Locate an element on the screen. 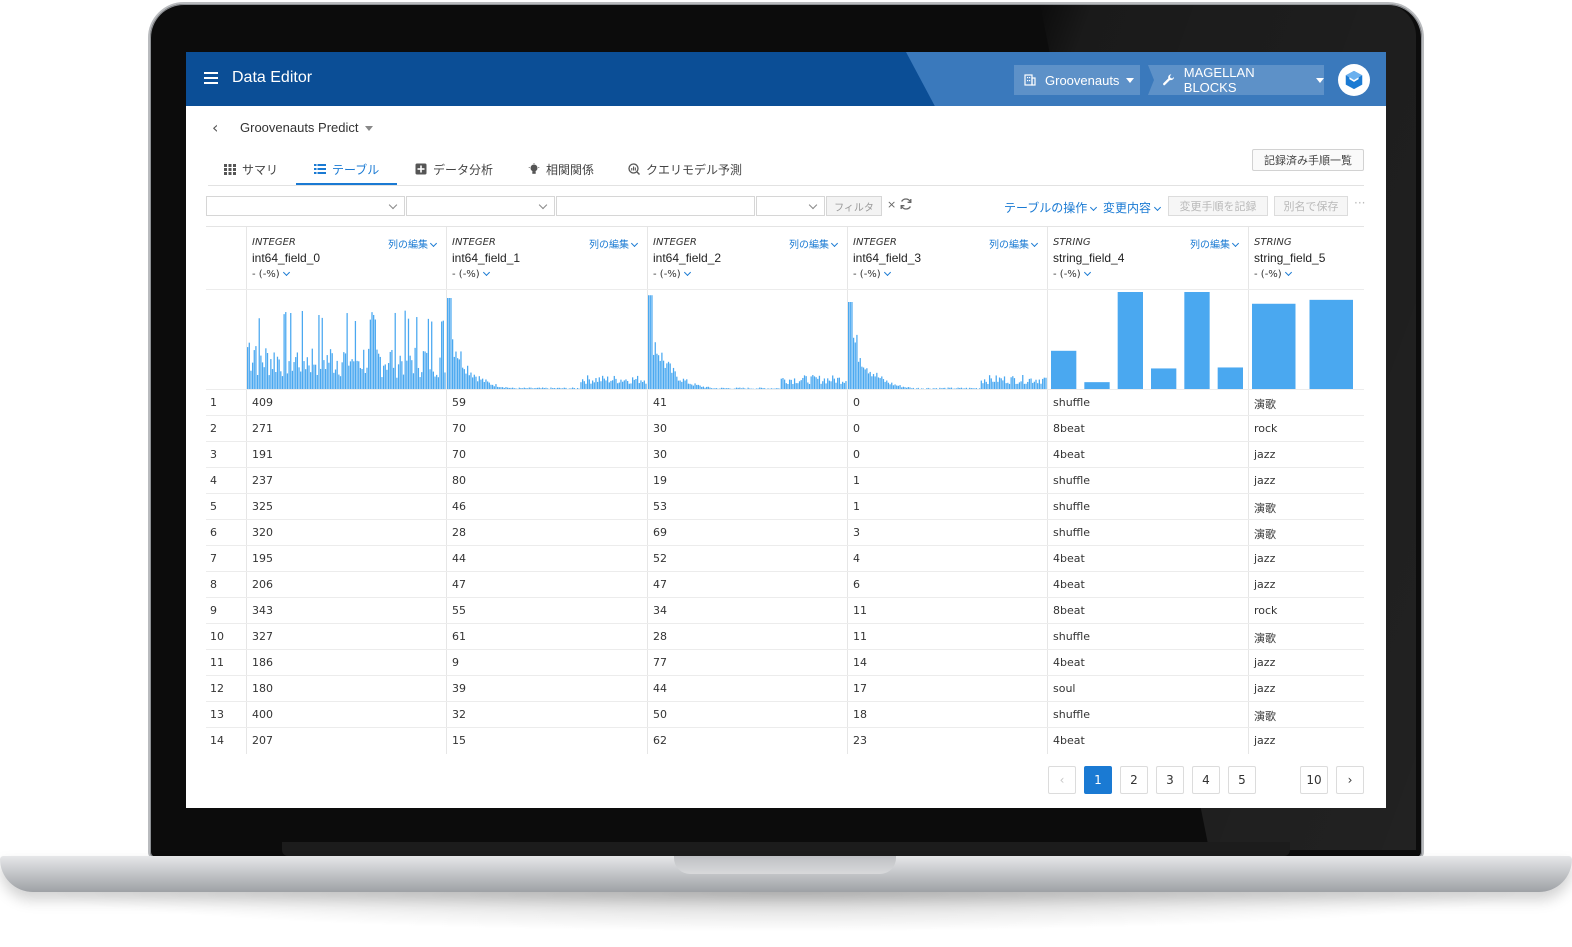 This screenshot has width=1572, height=947. table-row: 14 207 15 62 23 4beat jazz is located at coordinates (785, 740).